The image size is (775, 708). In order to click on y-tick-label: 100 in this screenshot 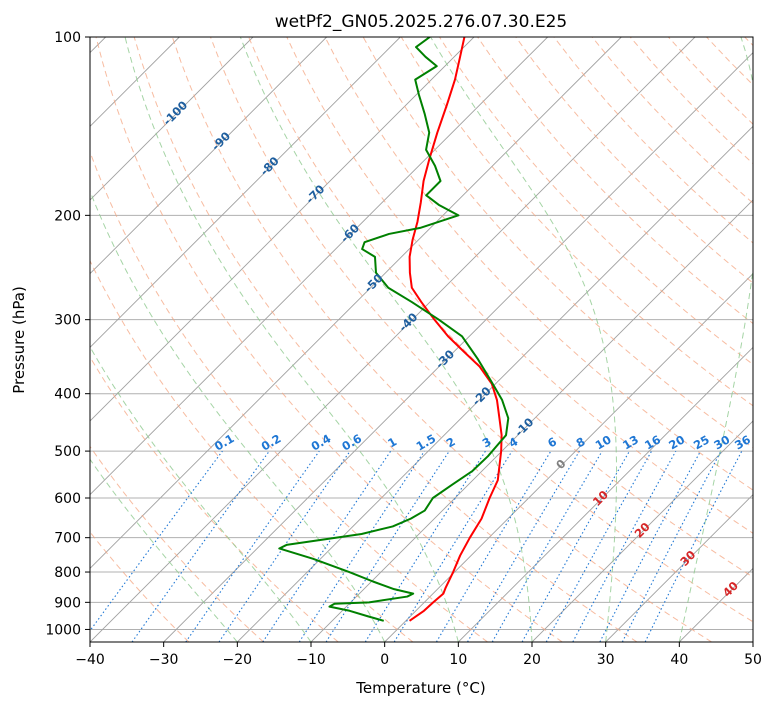, I will do `click(67, 38)`.